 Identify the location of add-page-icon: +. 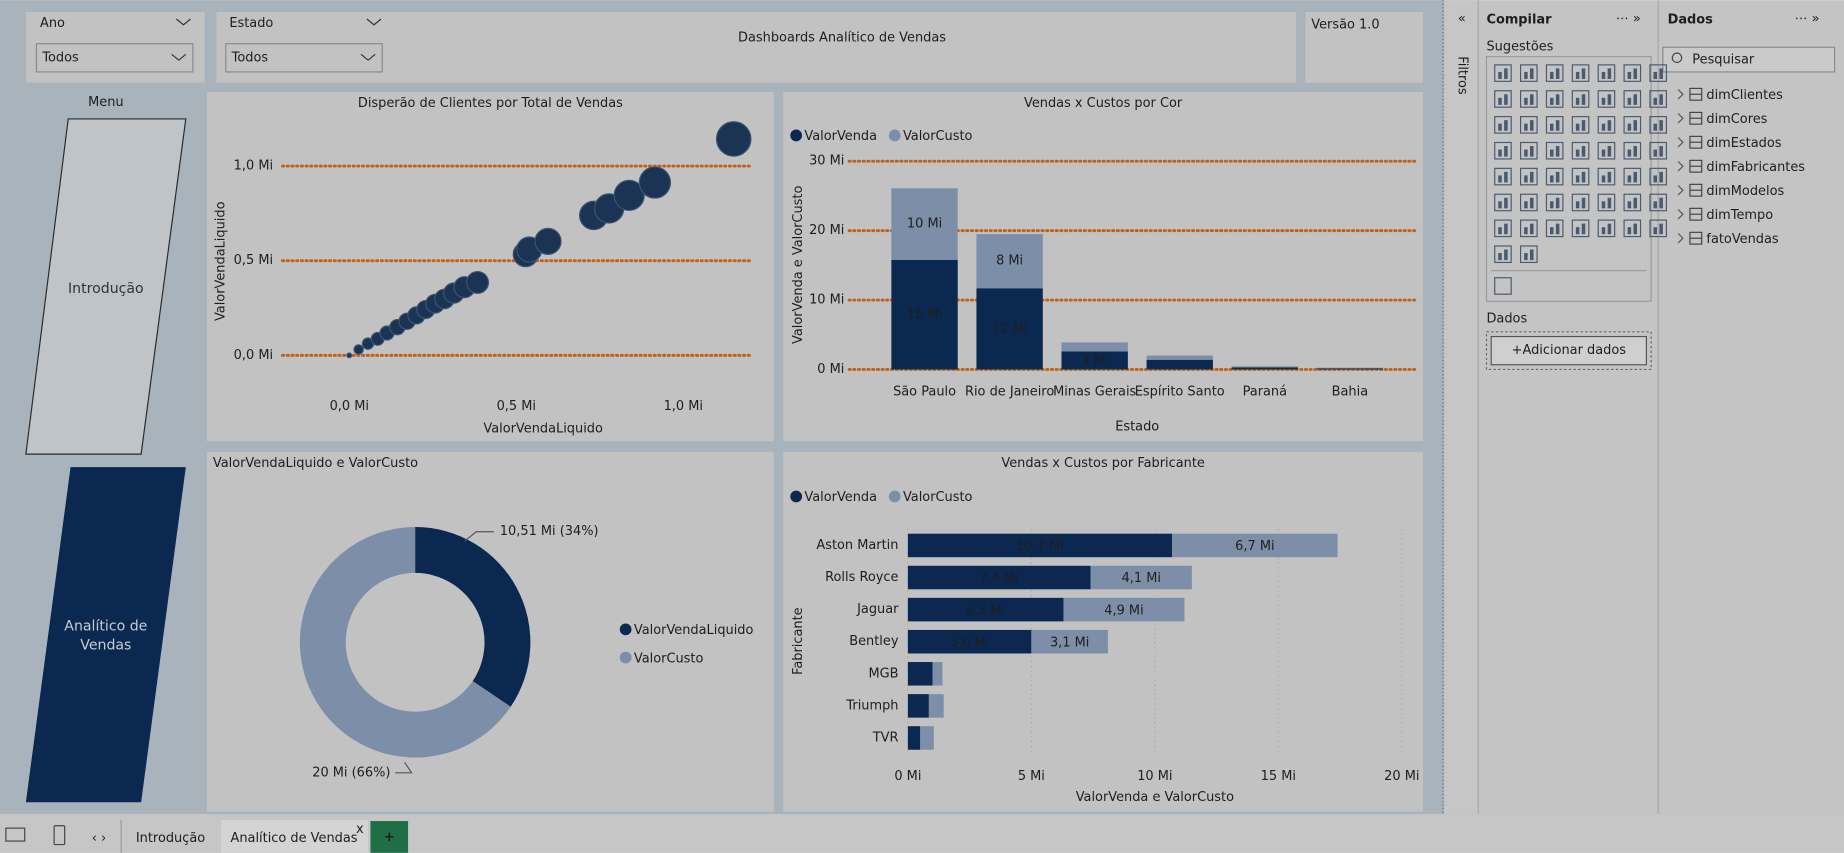
(389, 837).